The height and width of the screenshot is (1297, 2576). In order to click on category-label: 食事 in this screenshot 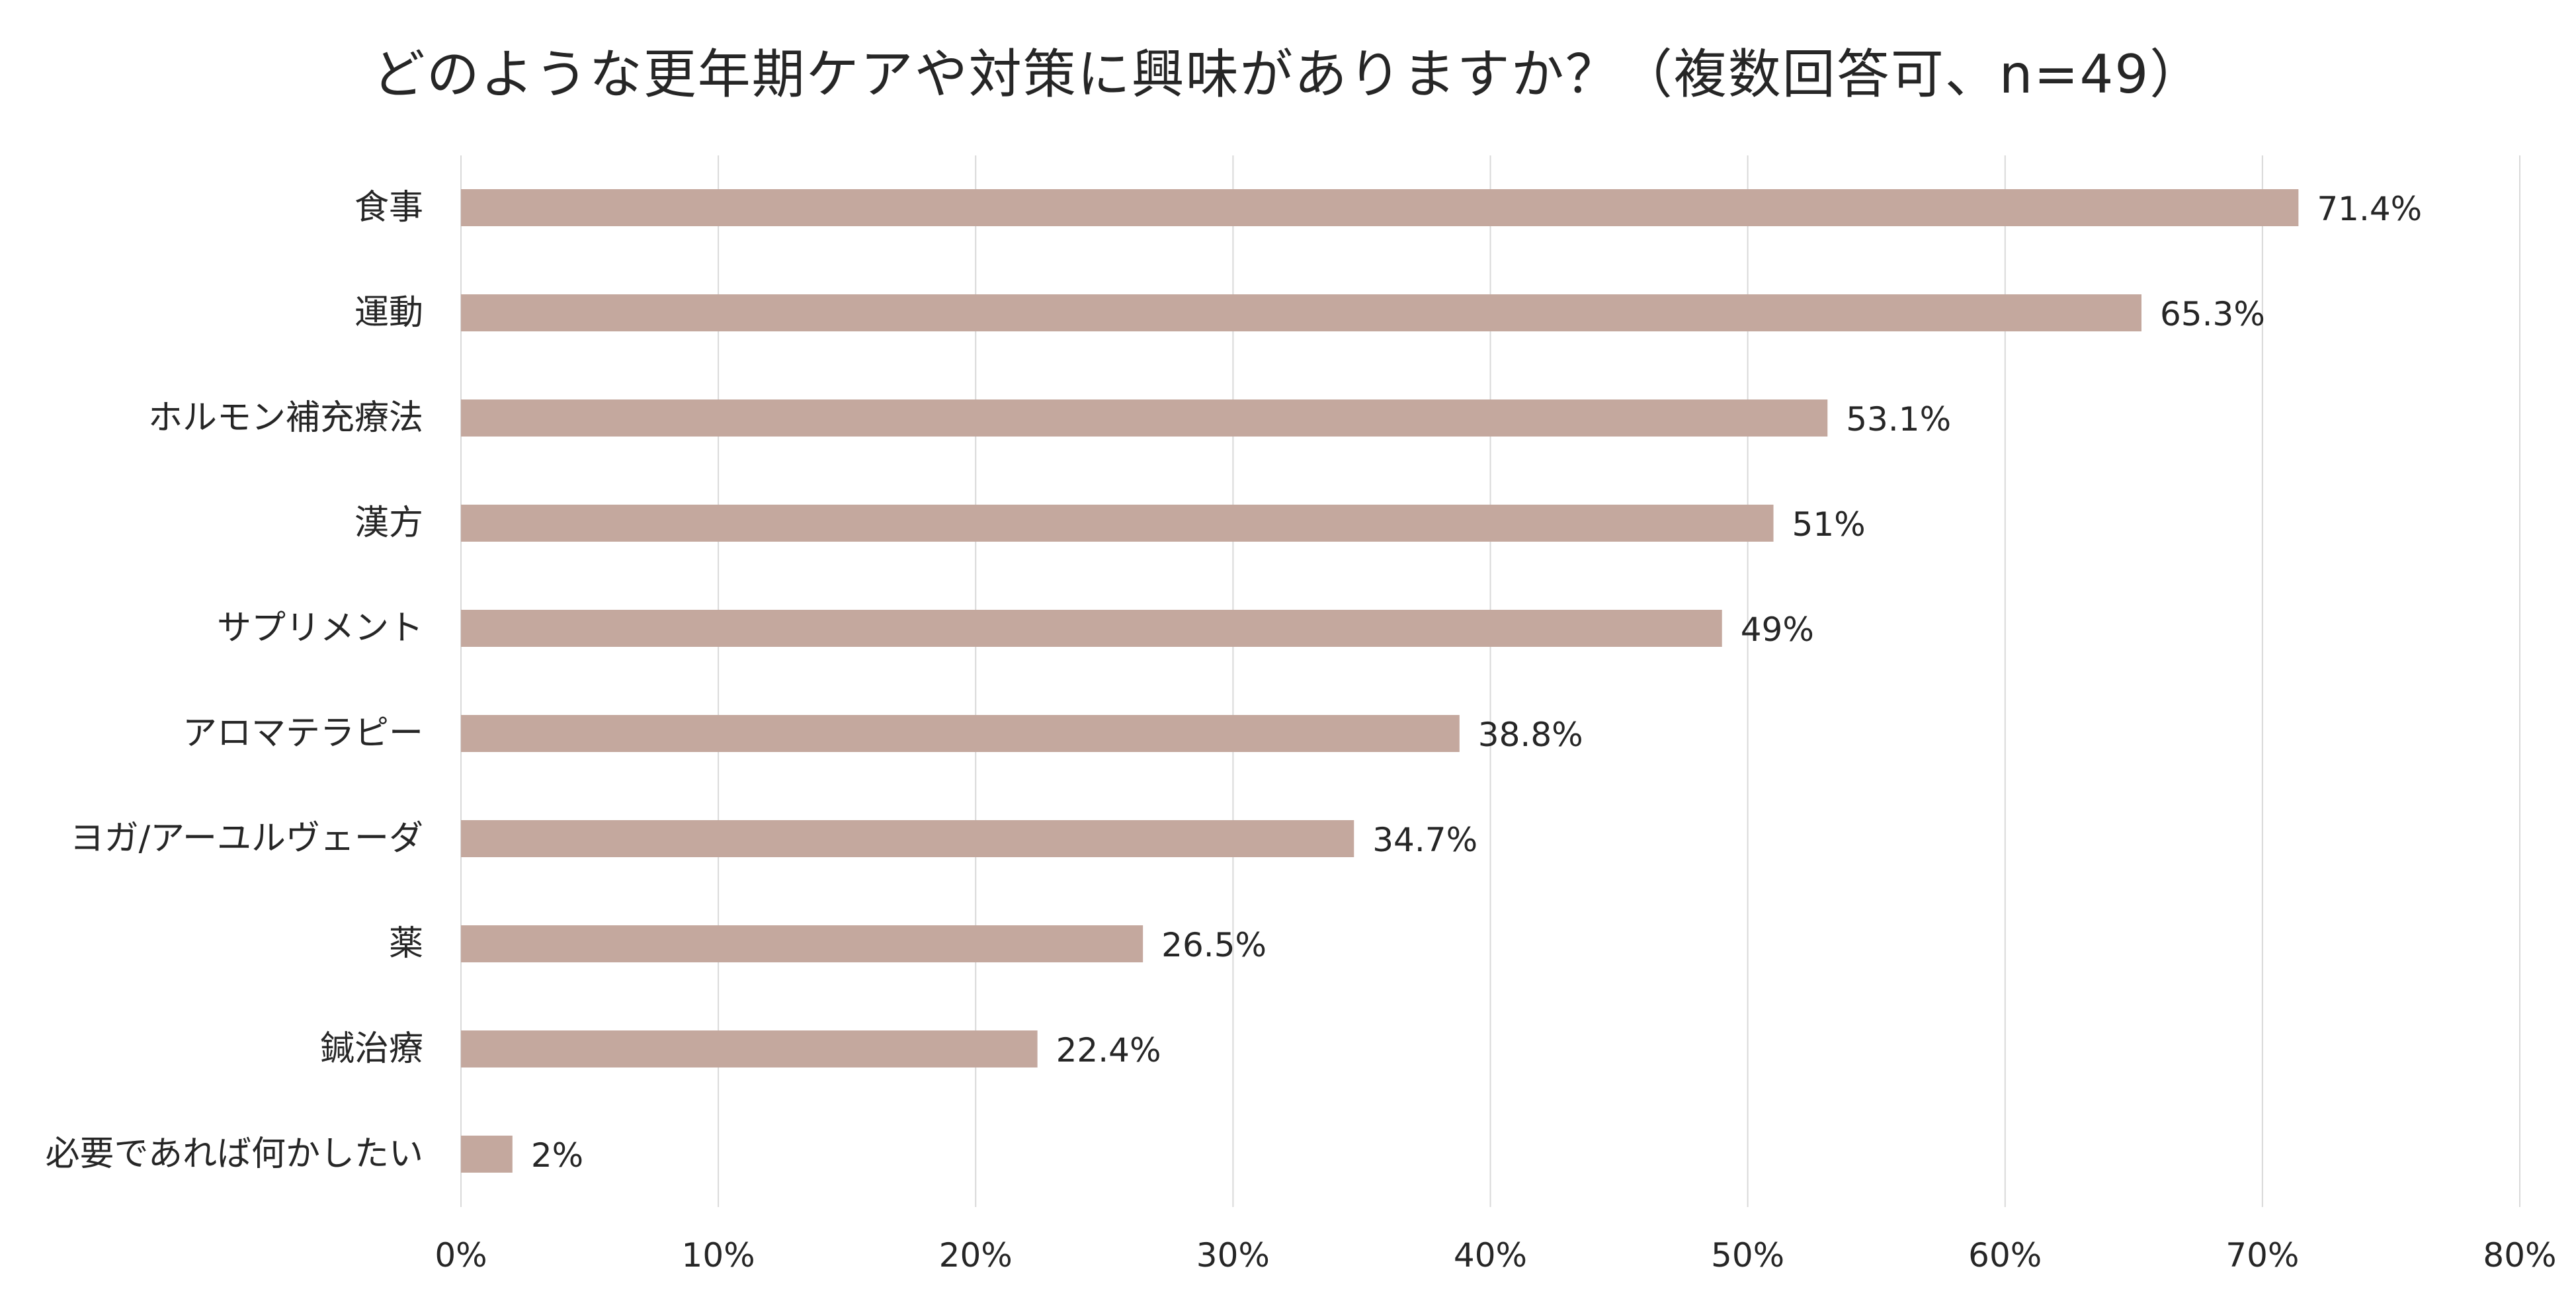, I will do `click(388, 208)`.